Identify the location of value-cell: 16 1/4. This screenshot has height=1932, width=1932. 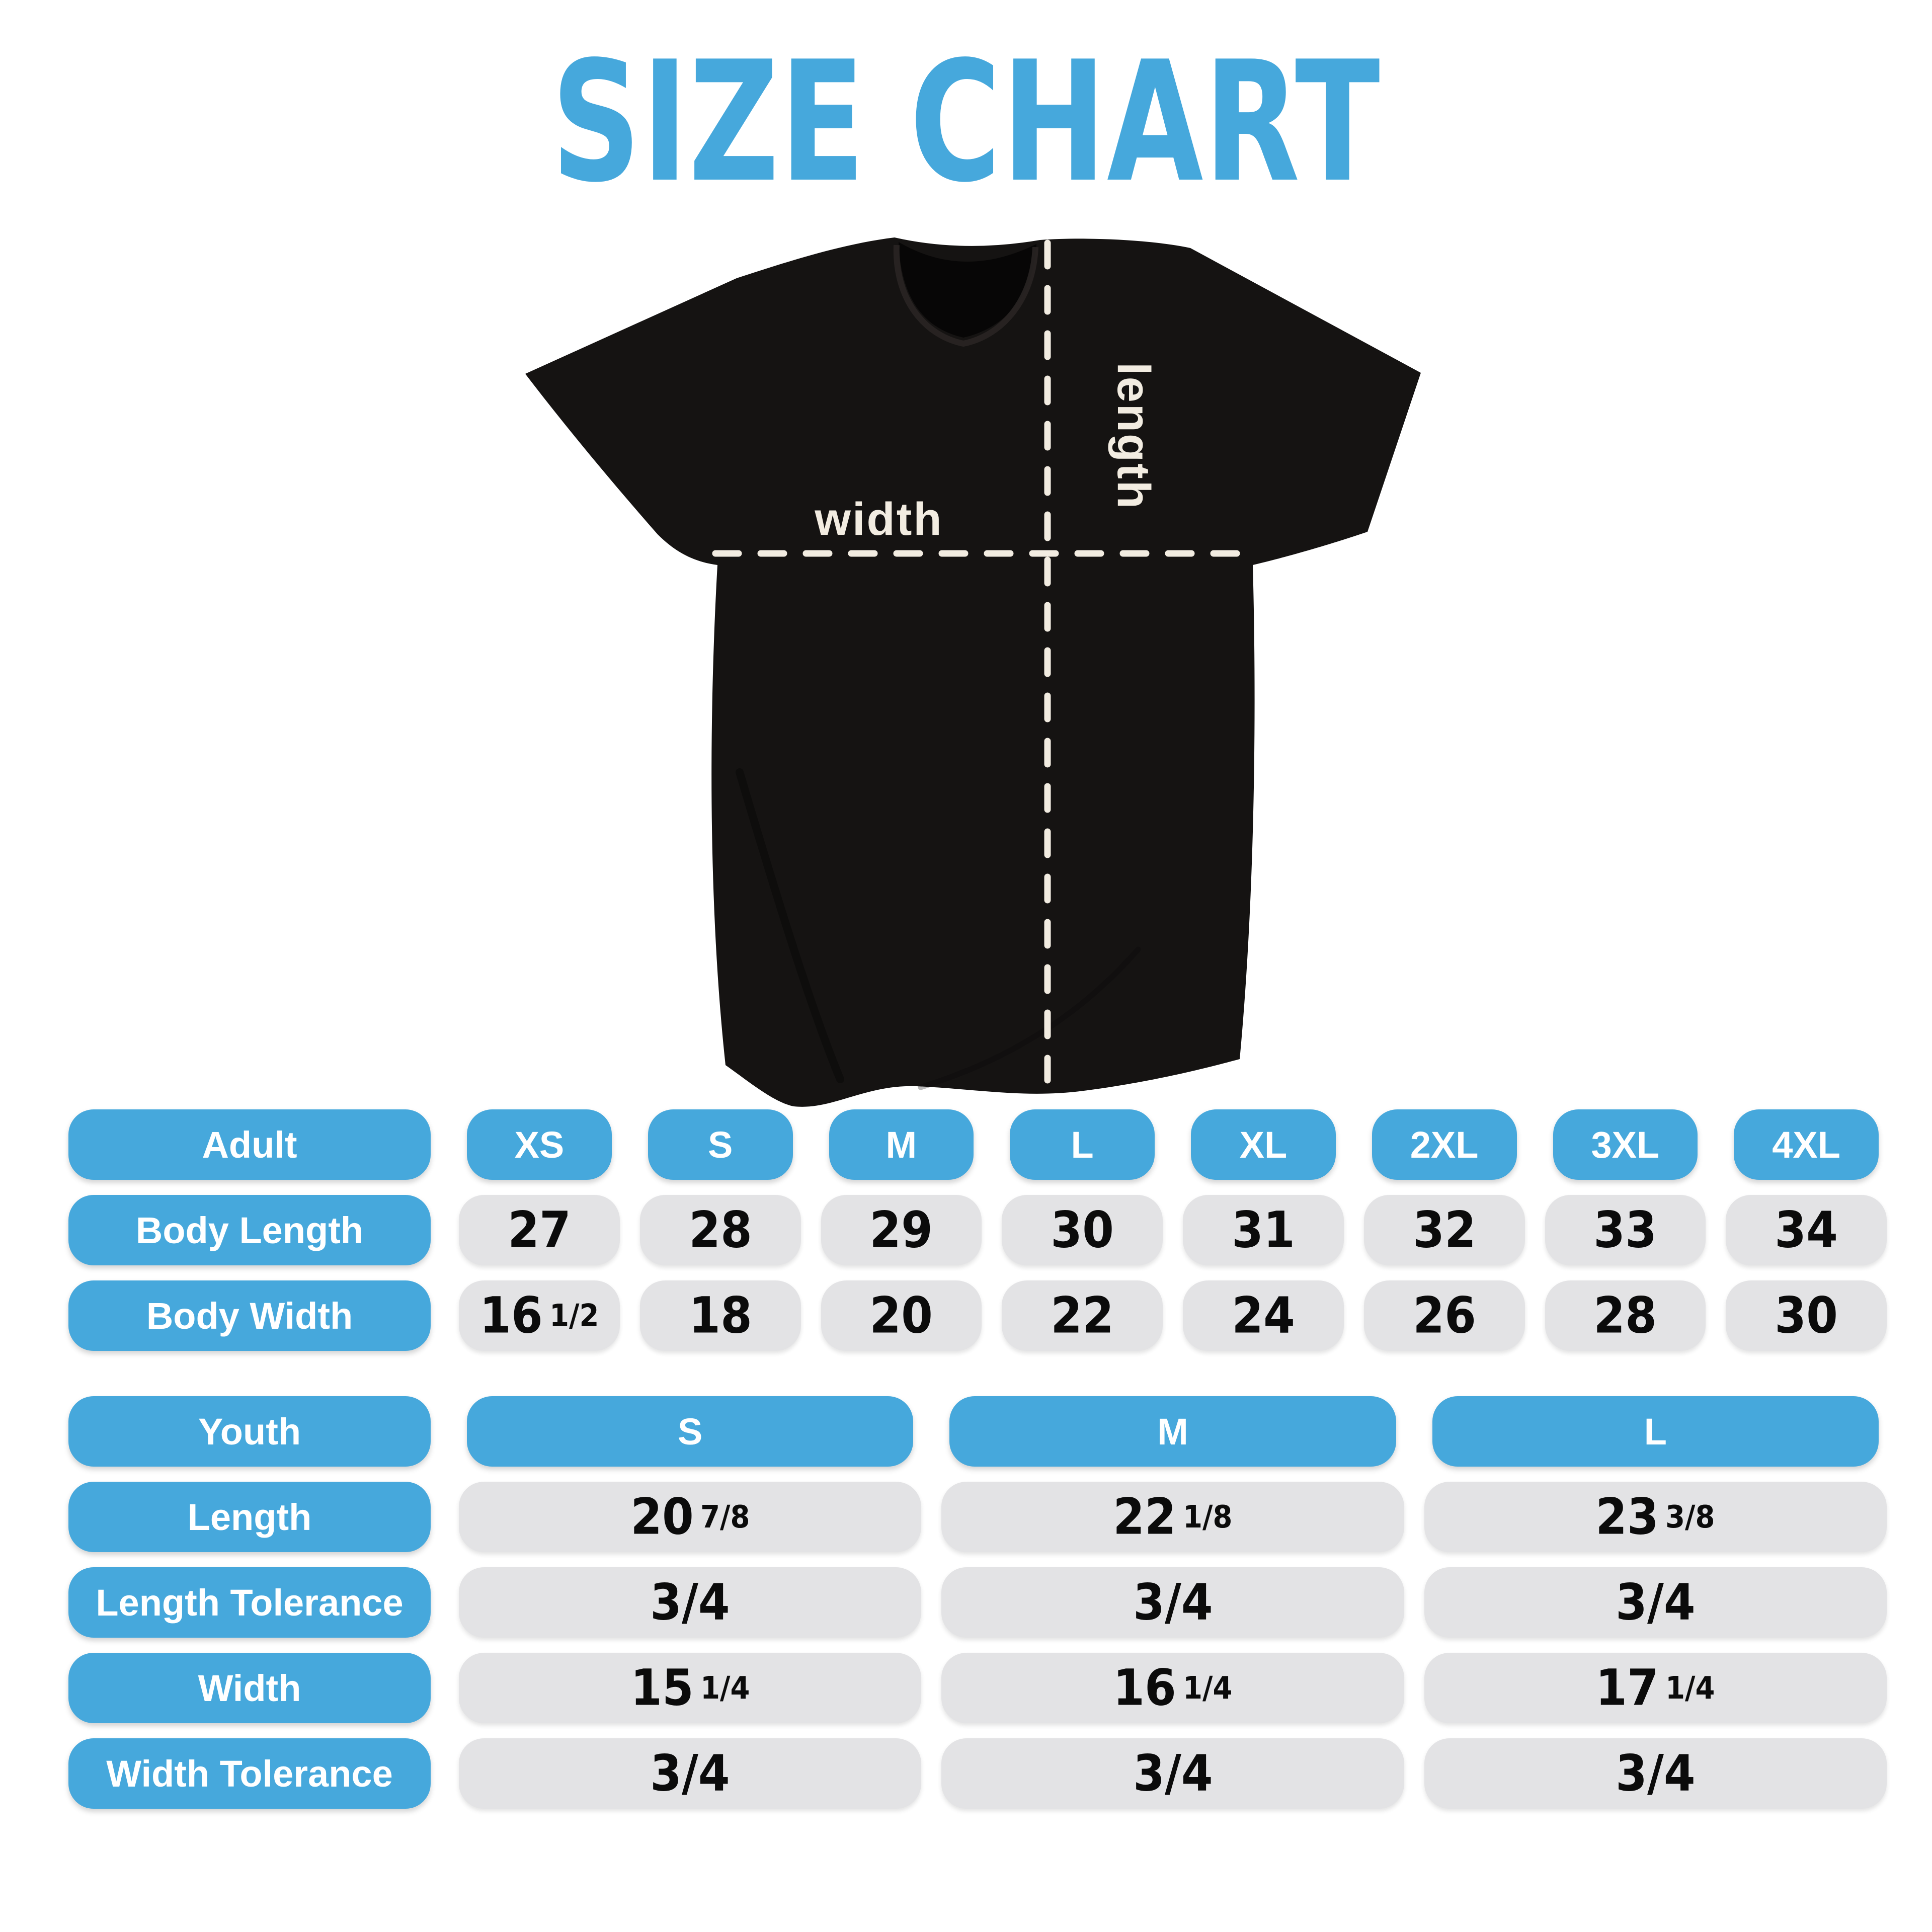
(1172, 1688).